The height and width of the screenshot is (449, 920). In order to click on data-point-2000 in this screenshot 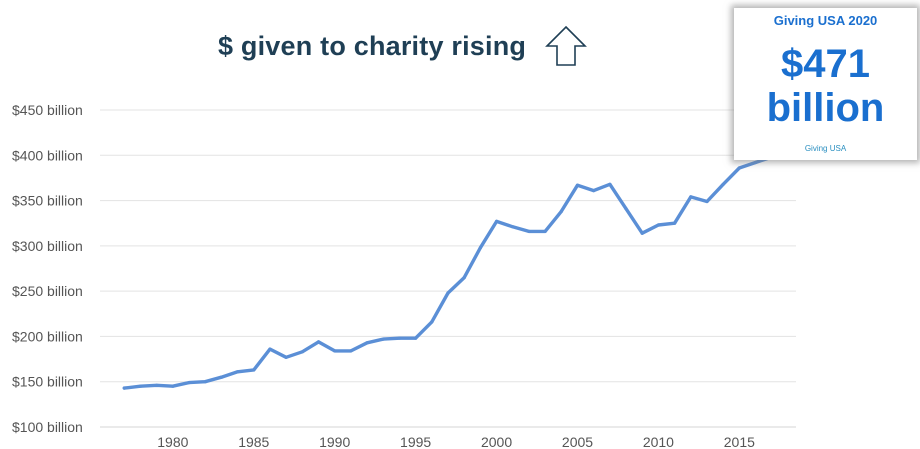, I will do `click(497, 221)`.